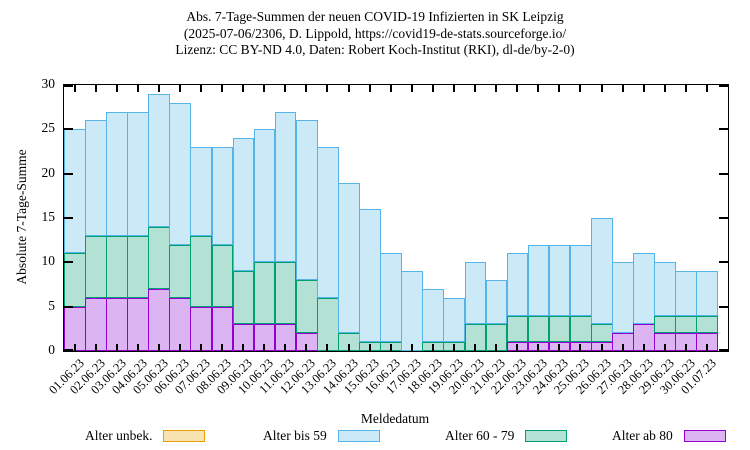 The width and height of the screenshot is (750, 450). What do you see at coordinates (295, 435) in the screenshot?
I see `legend-label-alter-bis-59: Alter bis 59` at bounding box center [295, 435].